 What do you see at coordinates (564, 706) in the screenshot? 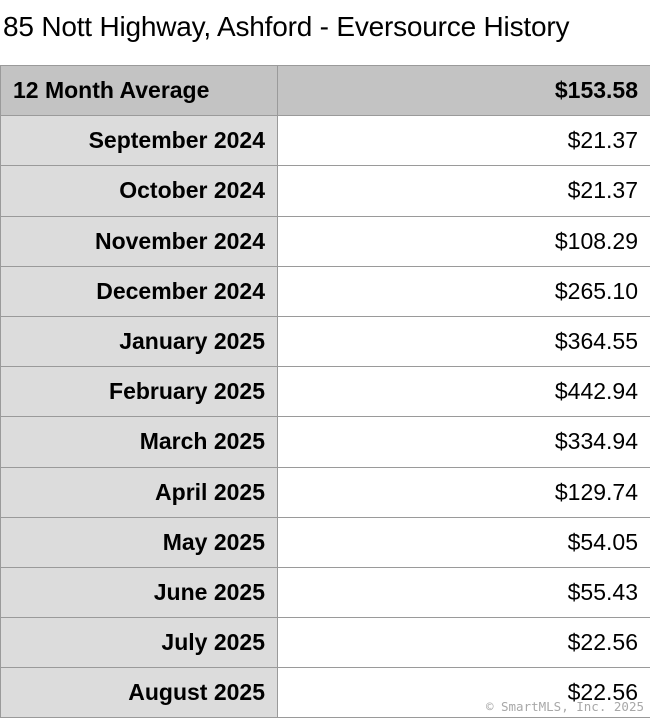
I see `watermark: © SmartMLS, Inc. 2025` at bounding box center [564, 706].